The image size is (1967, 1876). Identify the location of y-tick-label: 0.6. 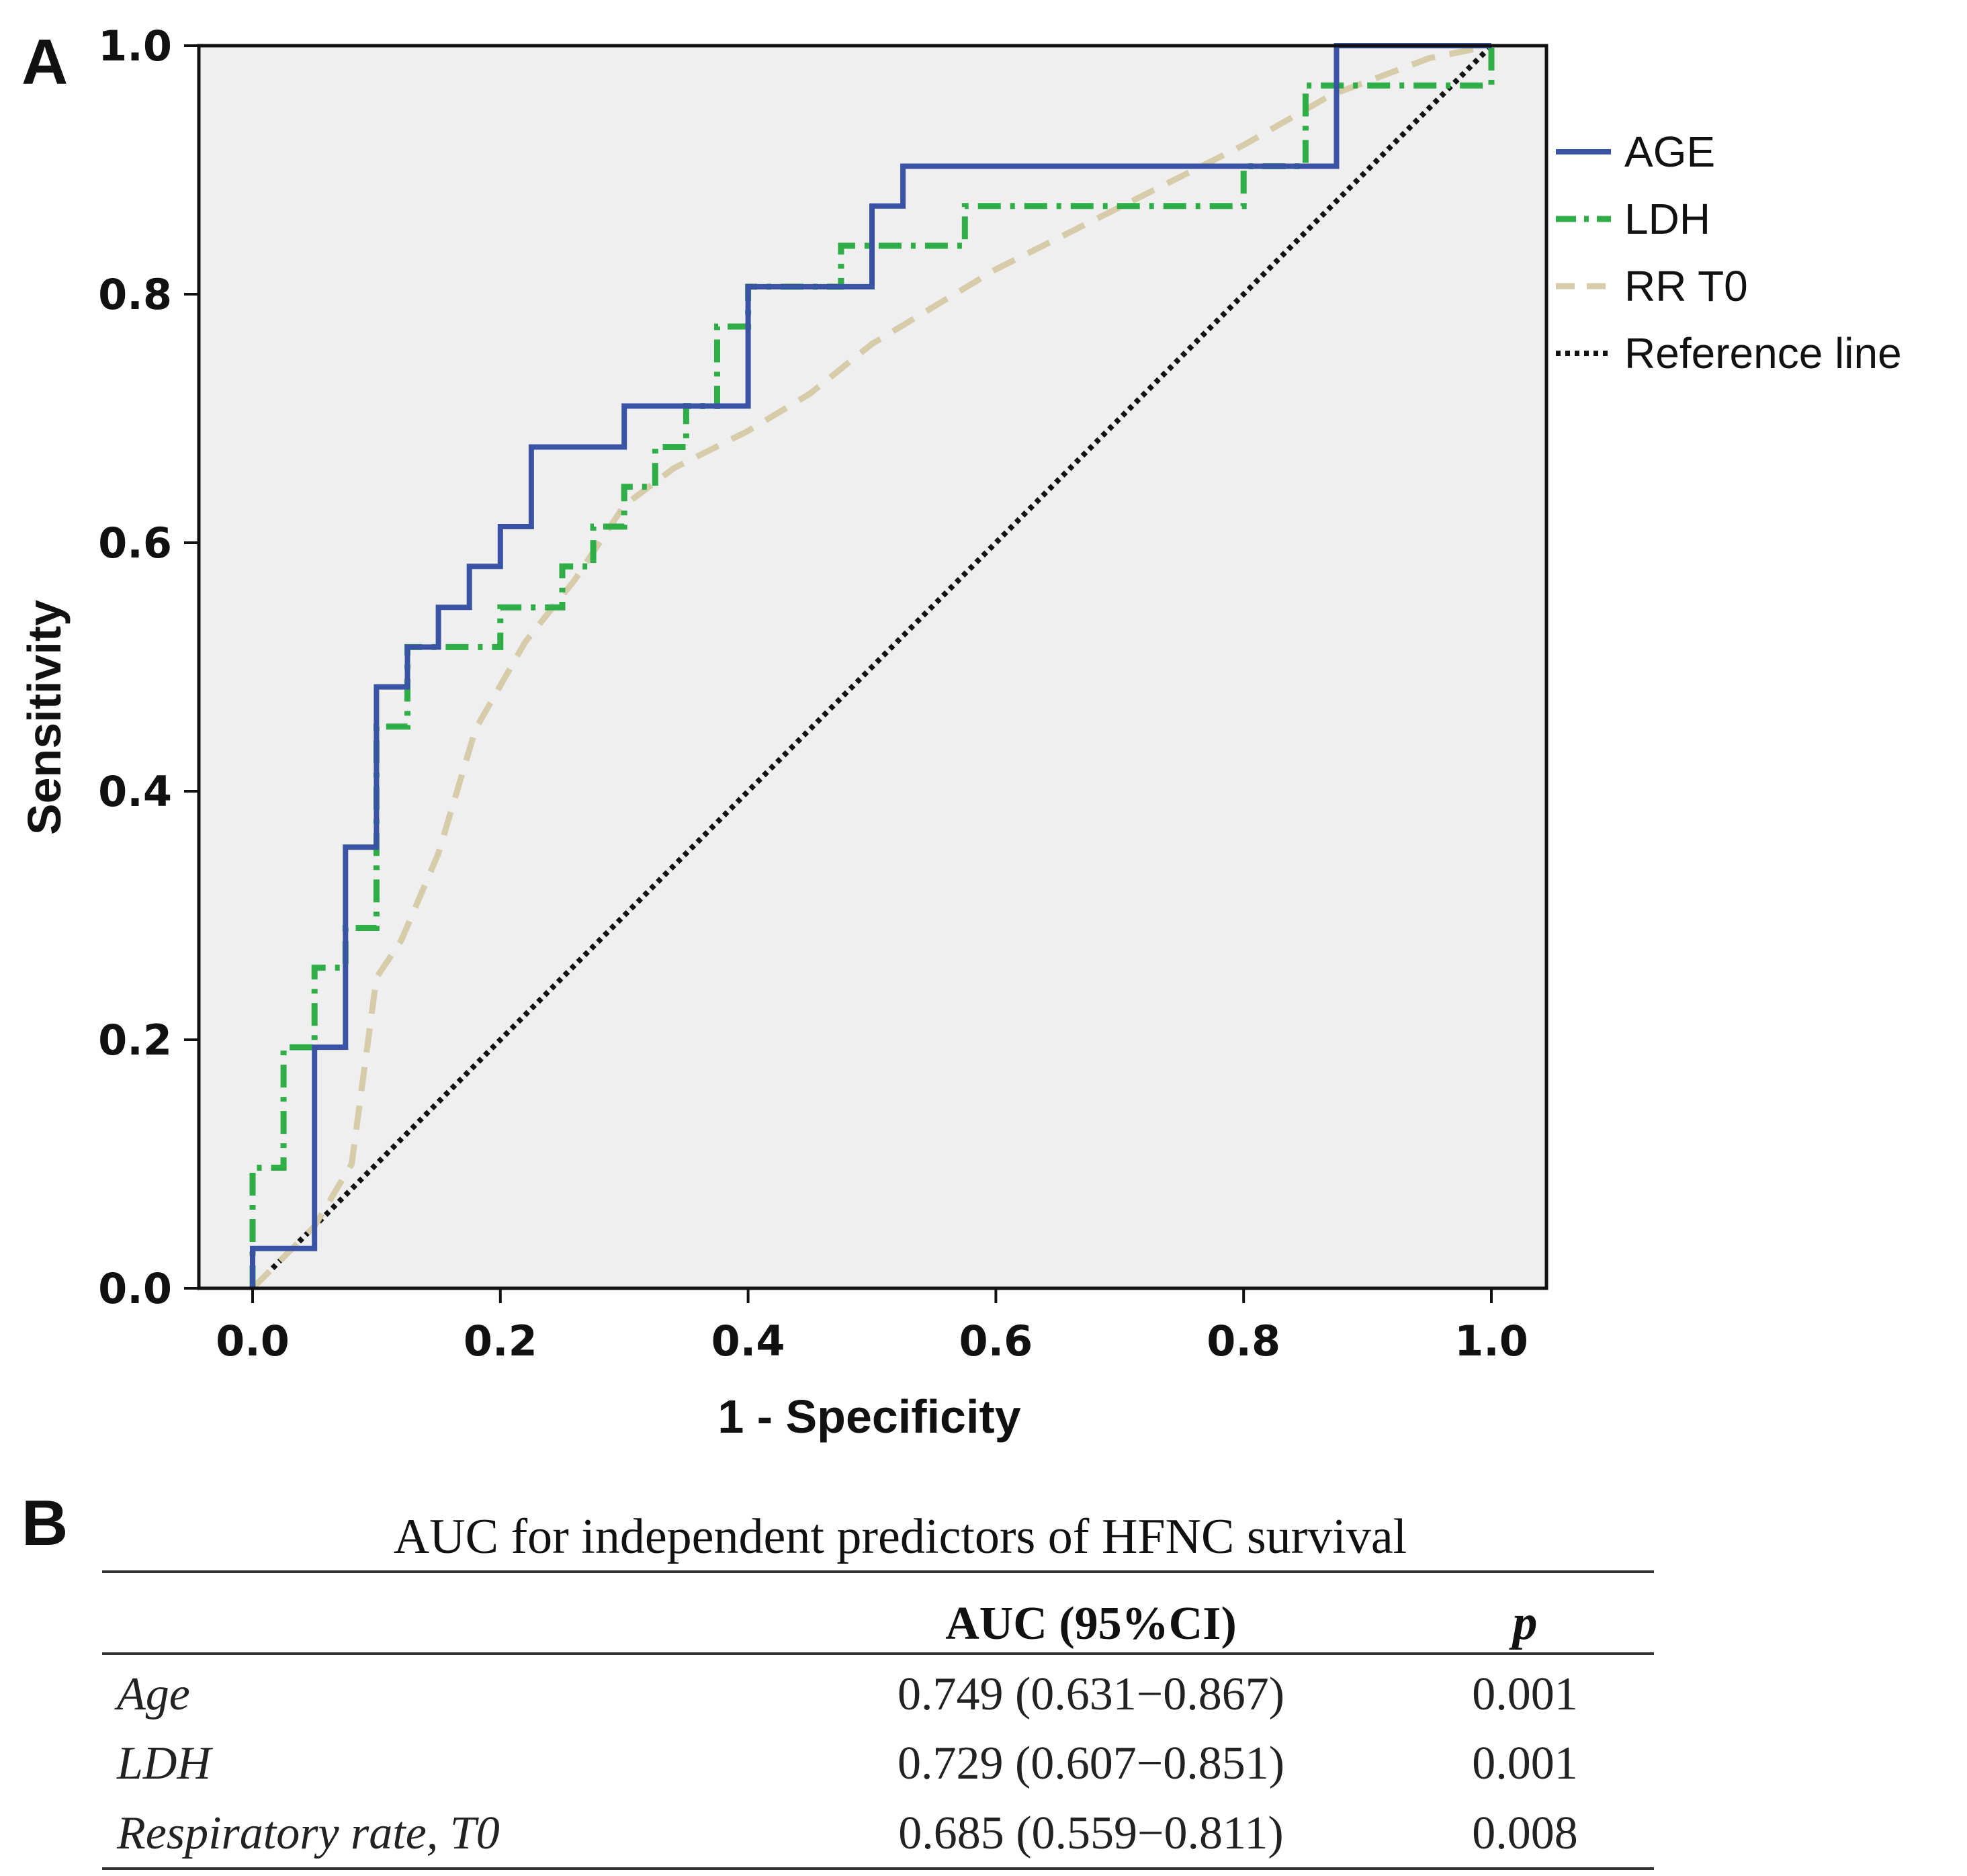
(135, 543).